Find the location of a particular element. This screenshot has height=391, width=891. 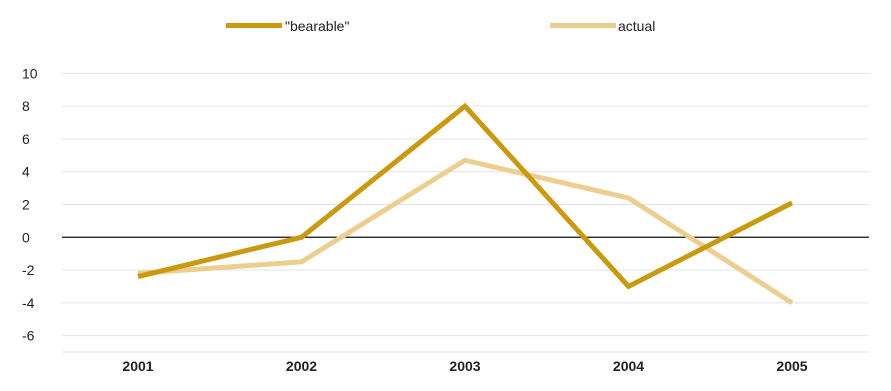

y-axis-tick-labels: 10 8 6 4 2 0 -2 -4 -6 is located at coordinates (30, 204).